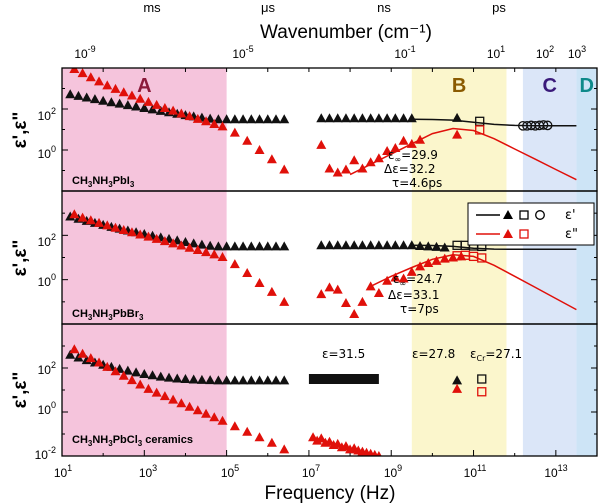  What do you see at coordinates (555, 471) in the screenshot?
I see `bottom-tick-label: 1013` at bounding box center [555, 471].